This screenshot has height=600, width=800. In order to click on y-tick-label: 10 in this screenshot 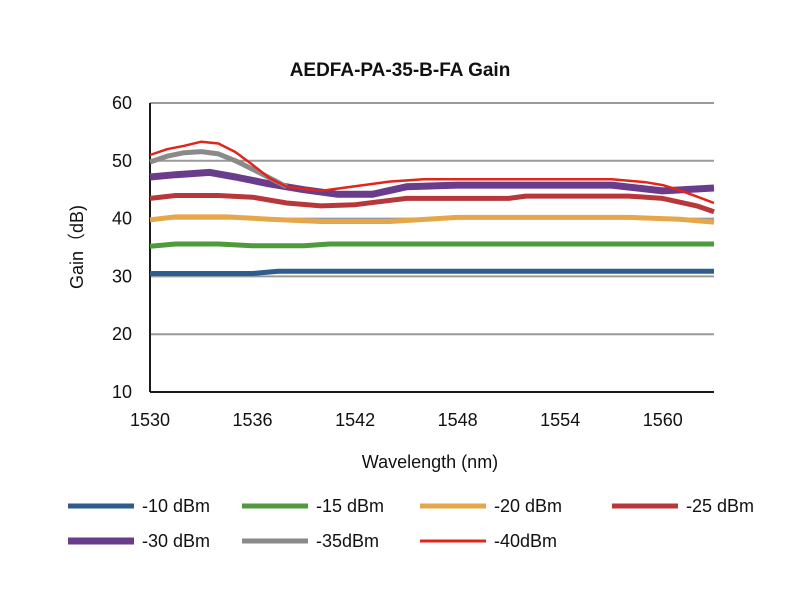, I will do `click(122, 392)`.